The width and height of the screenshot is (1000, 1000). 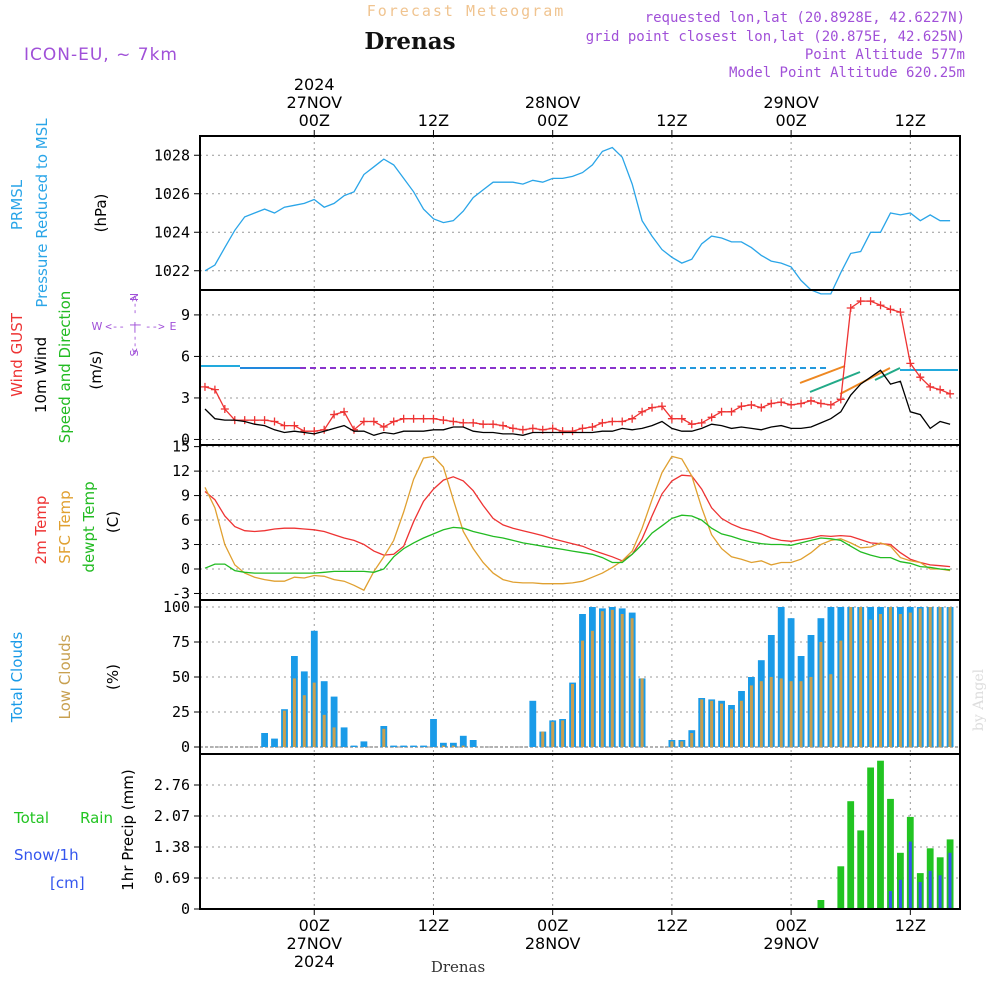 What do you see at coordinates (172, 155) in the screenshot?
I see `y-tick-label: 1028` at bounding box center [172, 155].